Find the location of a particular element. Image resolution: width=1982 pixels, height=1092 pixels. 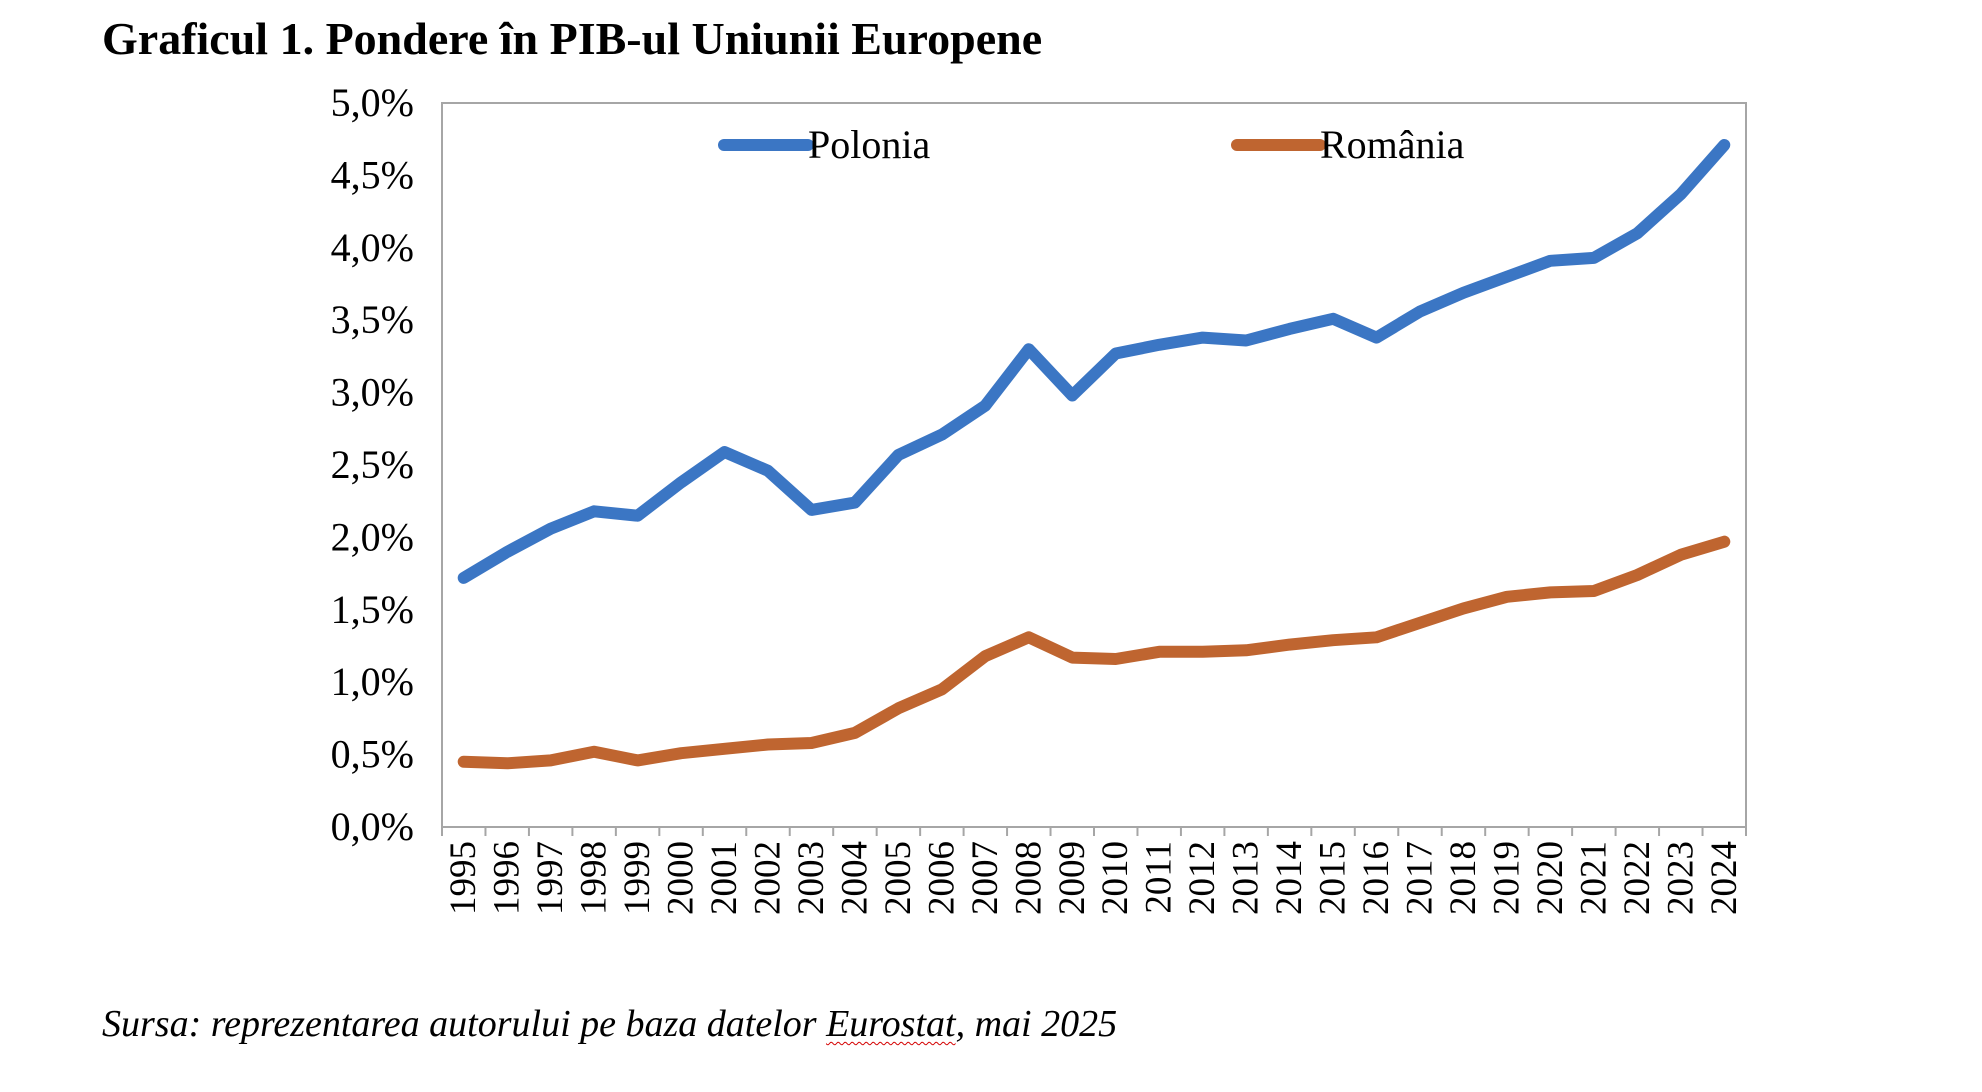

x-tick-label: 2000 is located at coordinates (681, 878).